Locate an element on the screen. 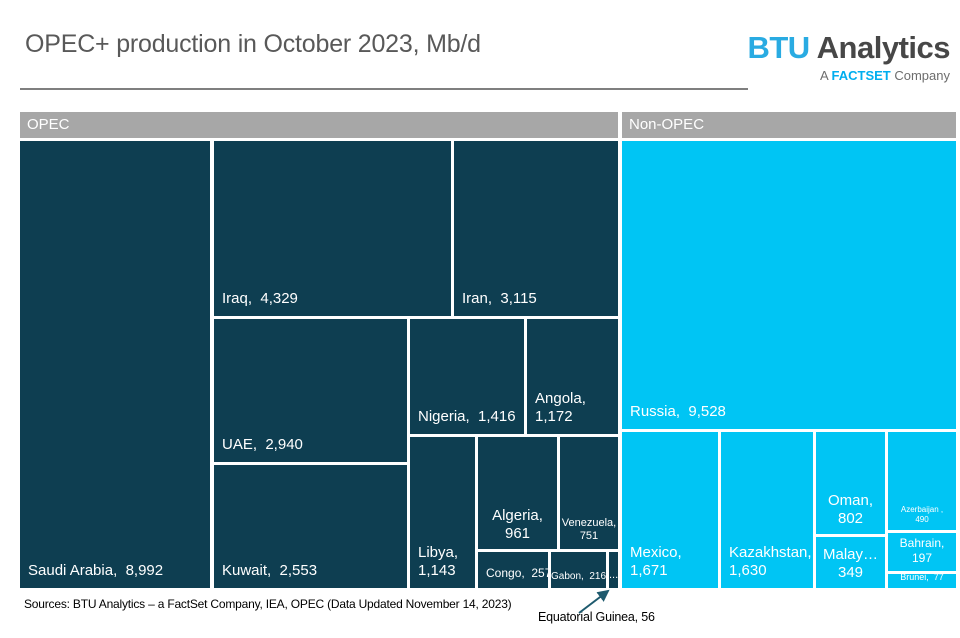 This screenshot has height=638, width=960. treemap-cell-label: Kuwait, 2,553 is located at coordinates (270, 571).